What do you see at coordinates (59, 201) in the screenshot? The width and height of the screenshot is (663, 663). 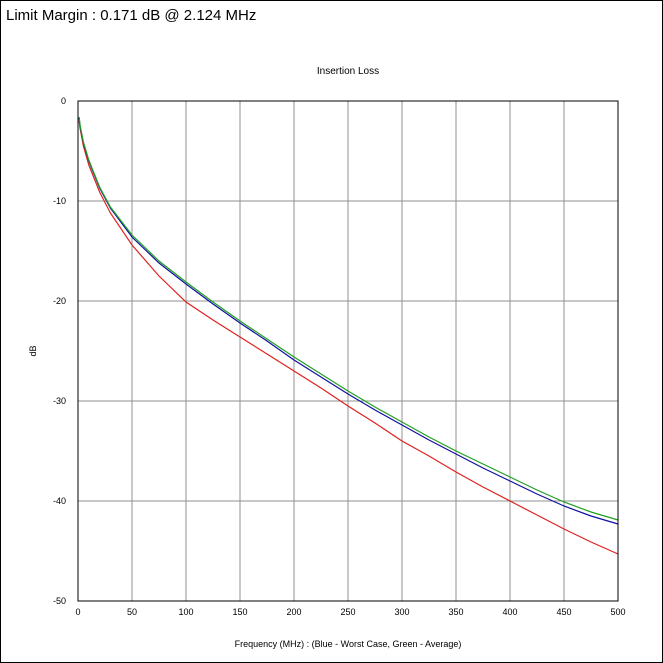 I see `y-tick-label: -10` at bounding box center [59, 201].